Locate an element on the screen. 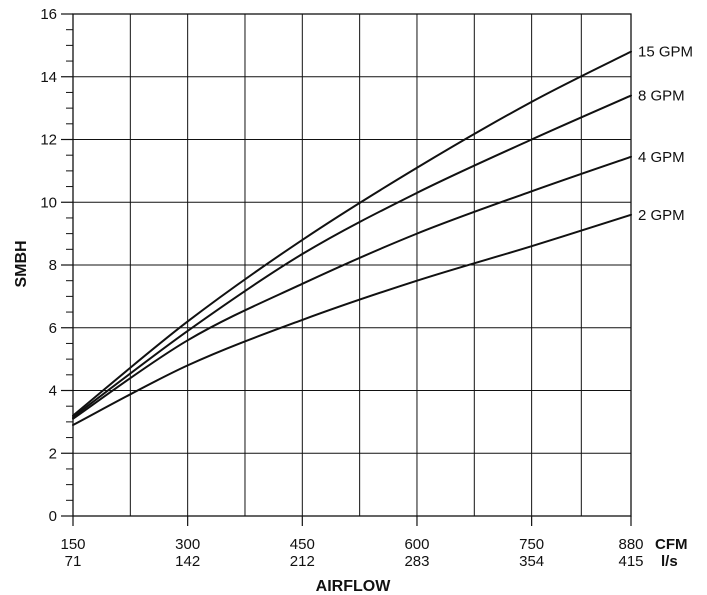  x-tick-label-primary: 750 is located at coordinates (531, 544).